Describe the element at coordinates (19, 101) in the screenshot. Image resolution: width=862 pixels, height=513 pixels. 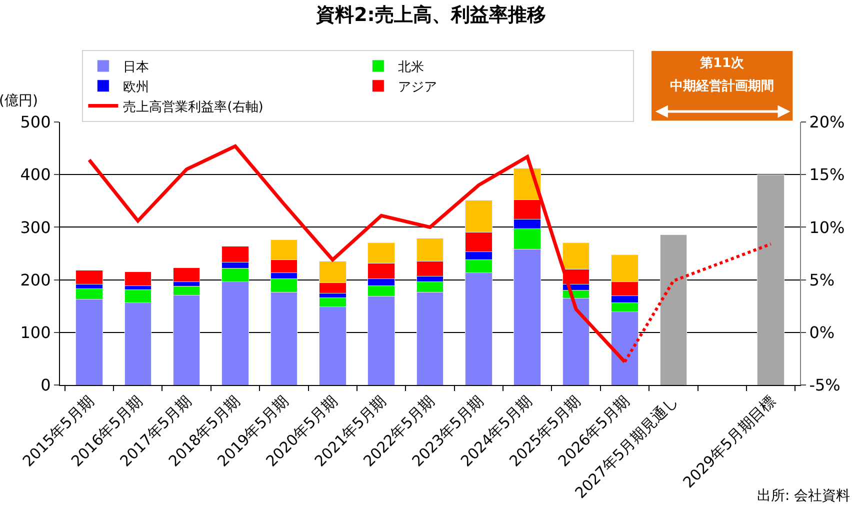
I see `y-axis-title: (億円)` at that location.